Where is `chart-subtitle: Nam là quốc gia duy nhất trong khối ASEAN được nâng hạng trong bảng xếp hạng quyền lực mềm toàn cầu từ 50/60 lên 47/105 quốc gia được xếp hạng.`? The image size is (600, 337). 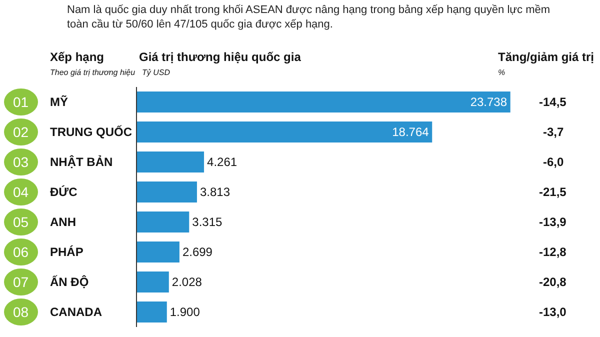 chart-subtitle: Nam là quốc gia duy nhất trong khối ASEAN được nâng hạng trong bảng xếp hạng quyền lực mềm toàn cầu từ 50/60 lên 47/105 quốc gia được xếp hạng. is located at coordinates (308, 17).